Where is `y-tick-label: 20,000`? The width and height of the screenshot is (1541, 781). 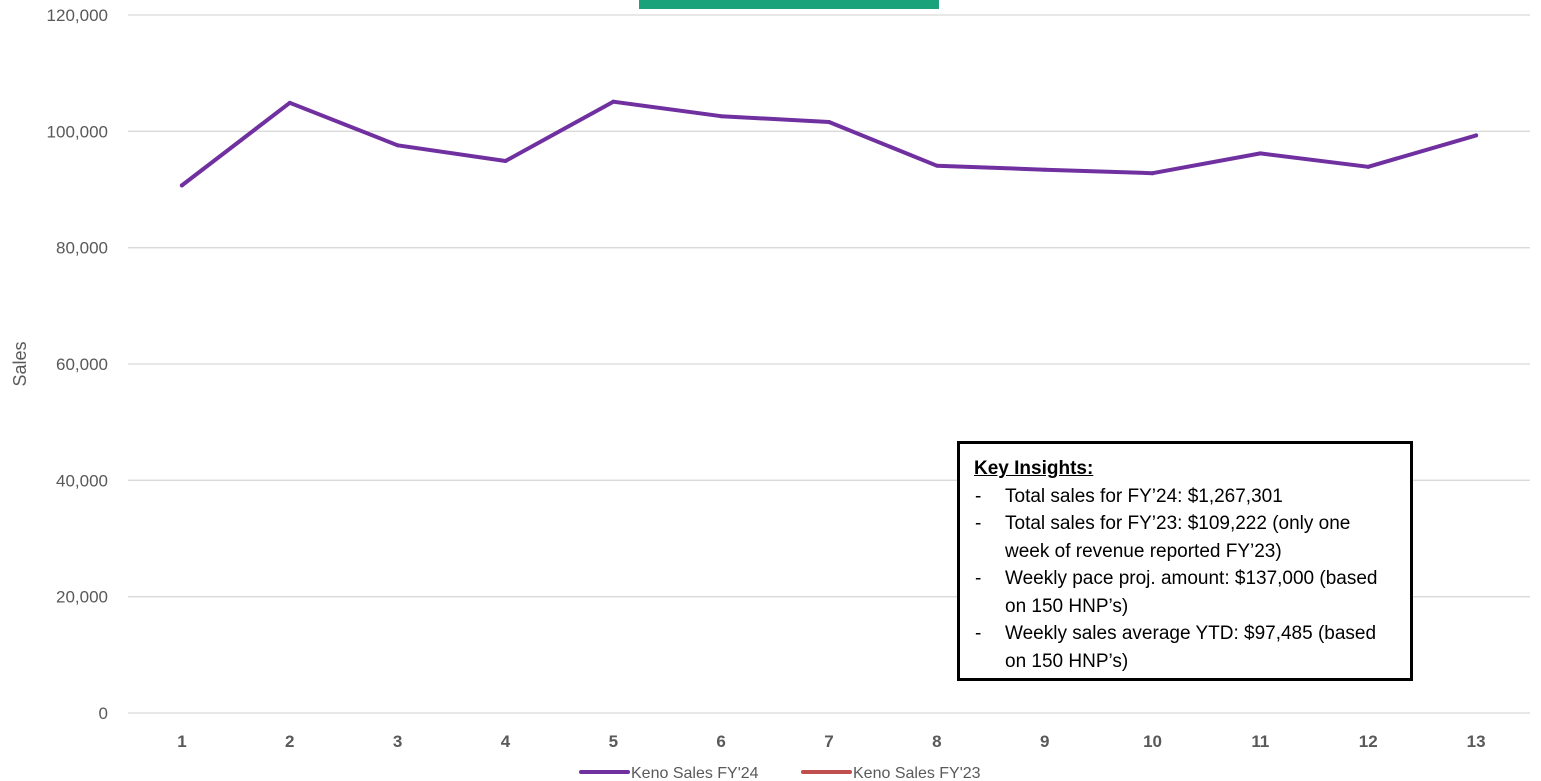 y-tick-label: 20,000 is located at coordinates (82, 597).